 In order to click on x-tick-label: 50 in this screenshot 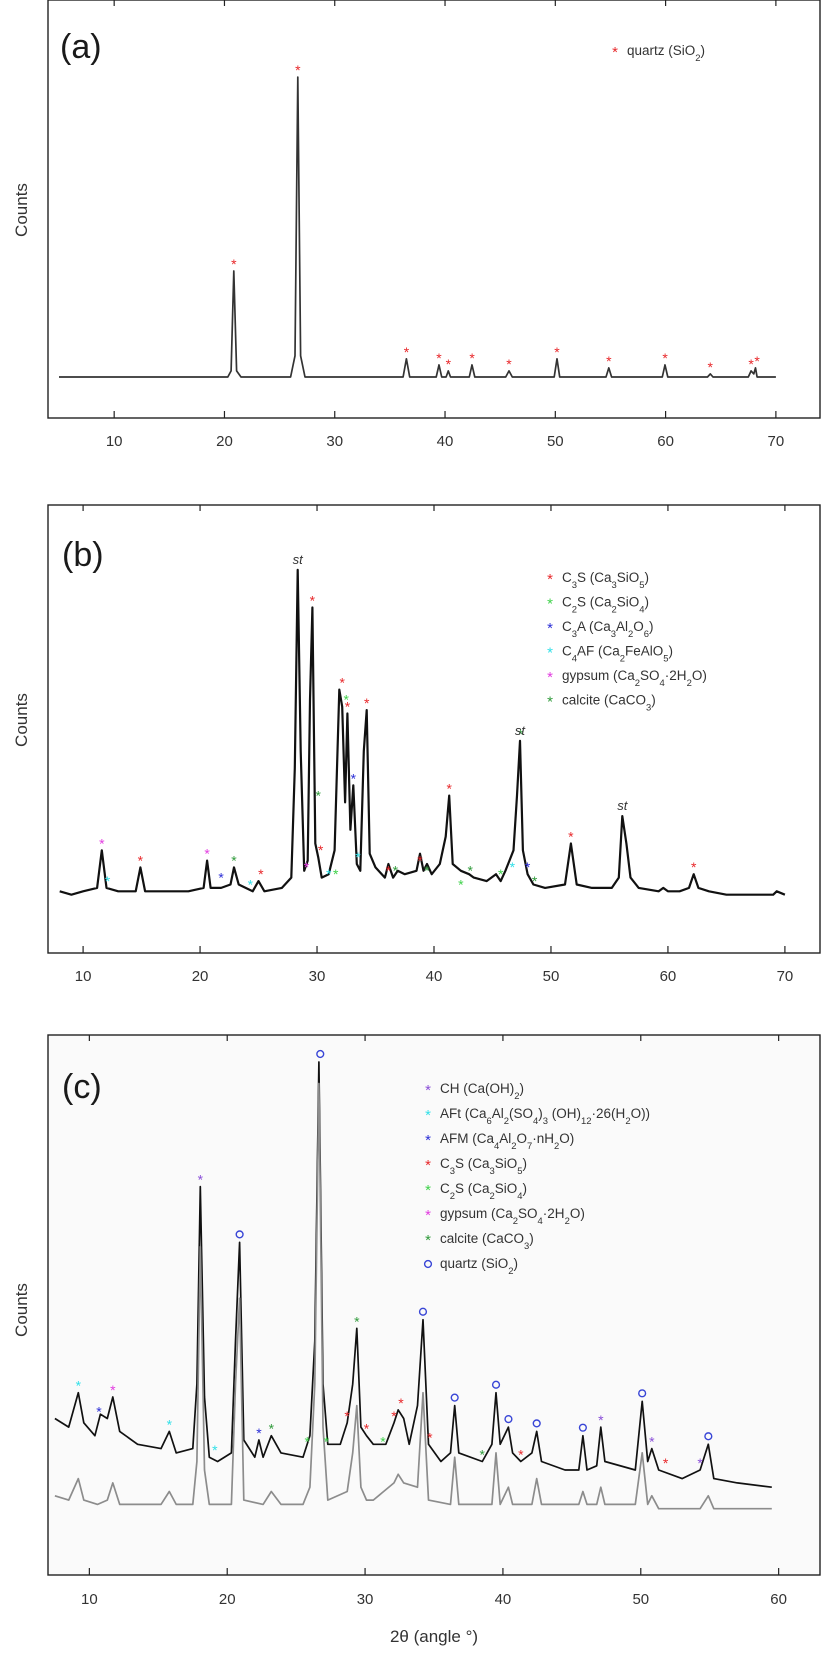, I will do `click(551, 976)`.